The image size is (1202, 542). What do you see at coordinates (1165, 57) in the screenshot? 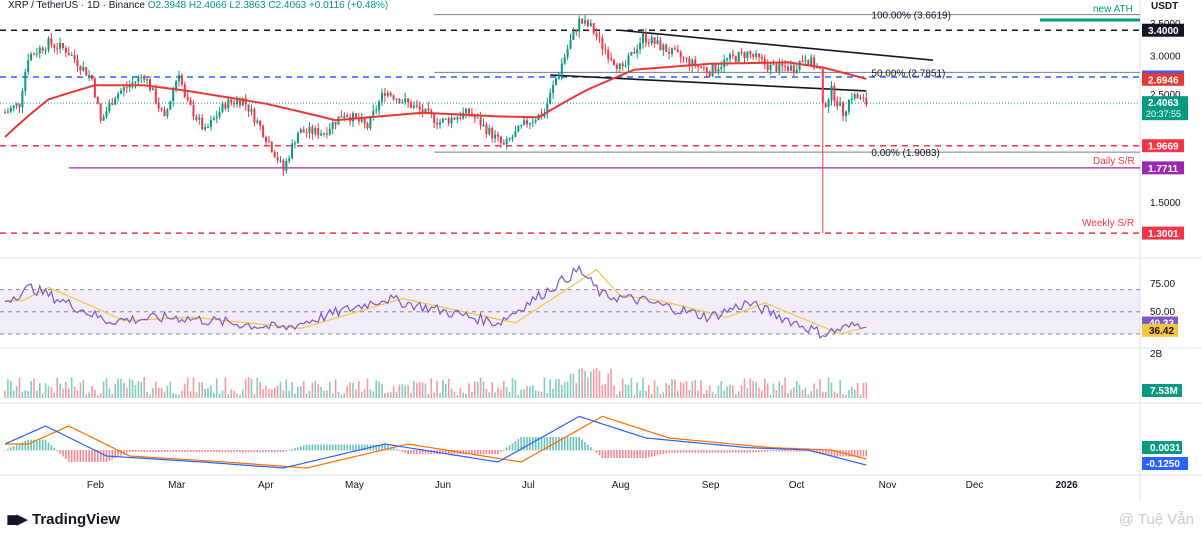
I see `price-axis-tick-label: 3.0000` at bounding box center [1165, 57].